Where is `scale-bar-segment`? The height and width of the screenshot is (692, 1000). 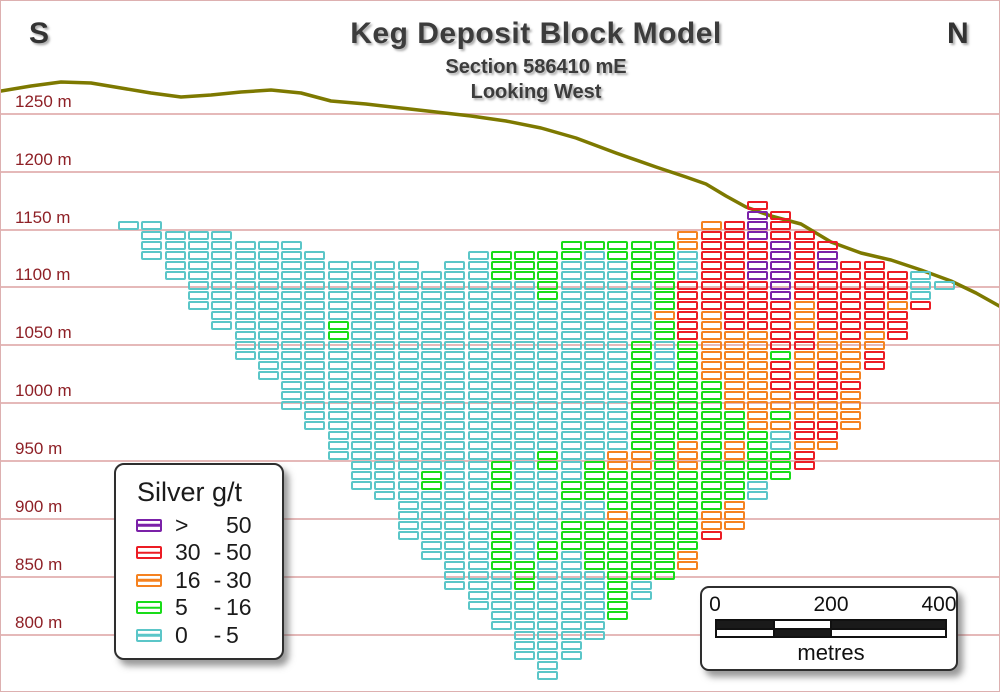
scale-bar-segment is located at coordinates (888, 632).